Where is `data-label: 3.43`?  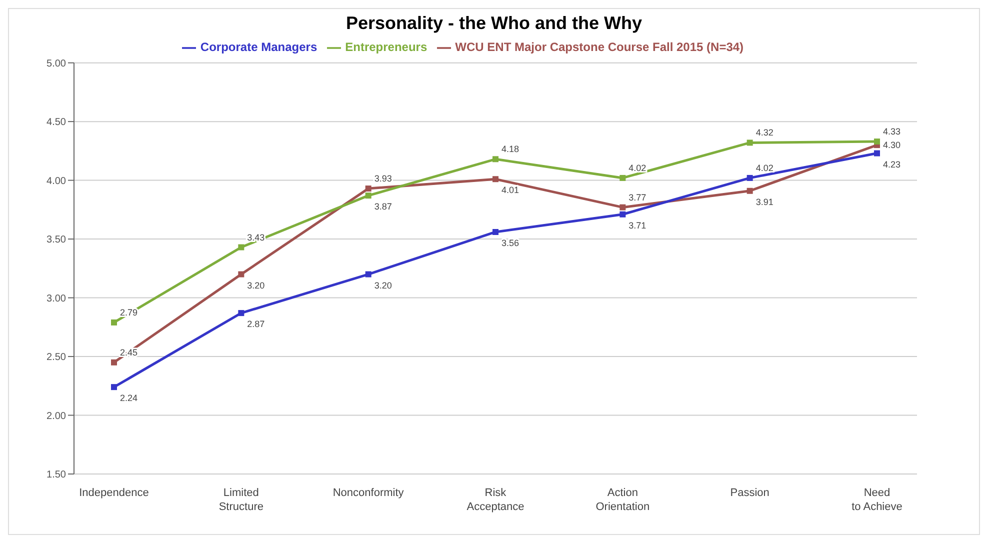 data-label: 3.43 is located at coordinates (256, 237).